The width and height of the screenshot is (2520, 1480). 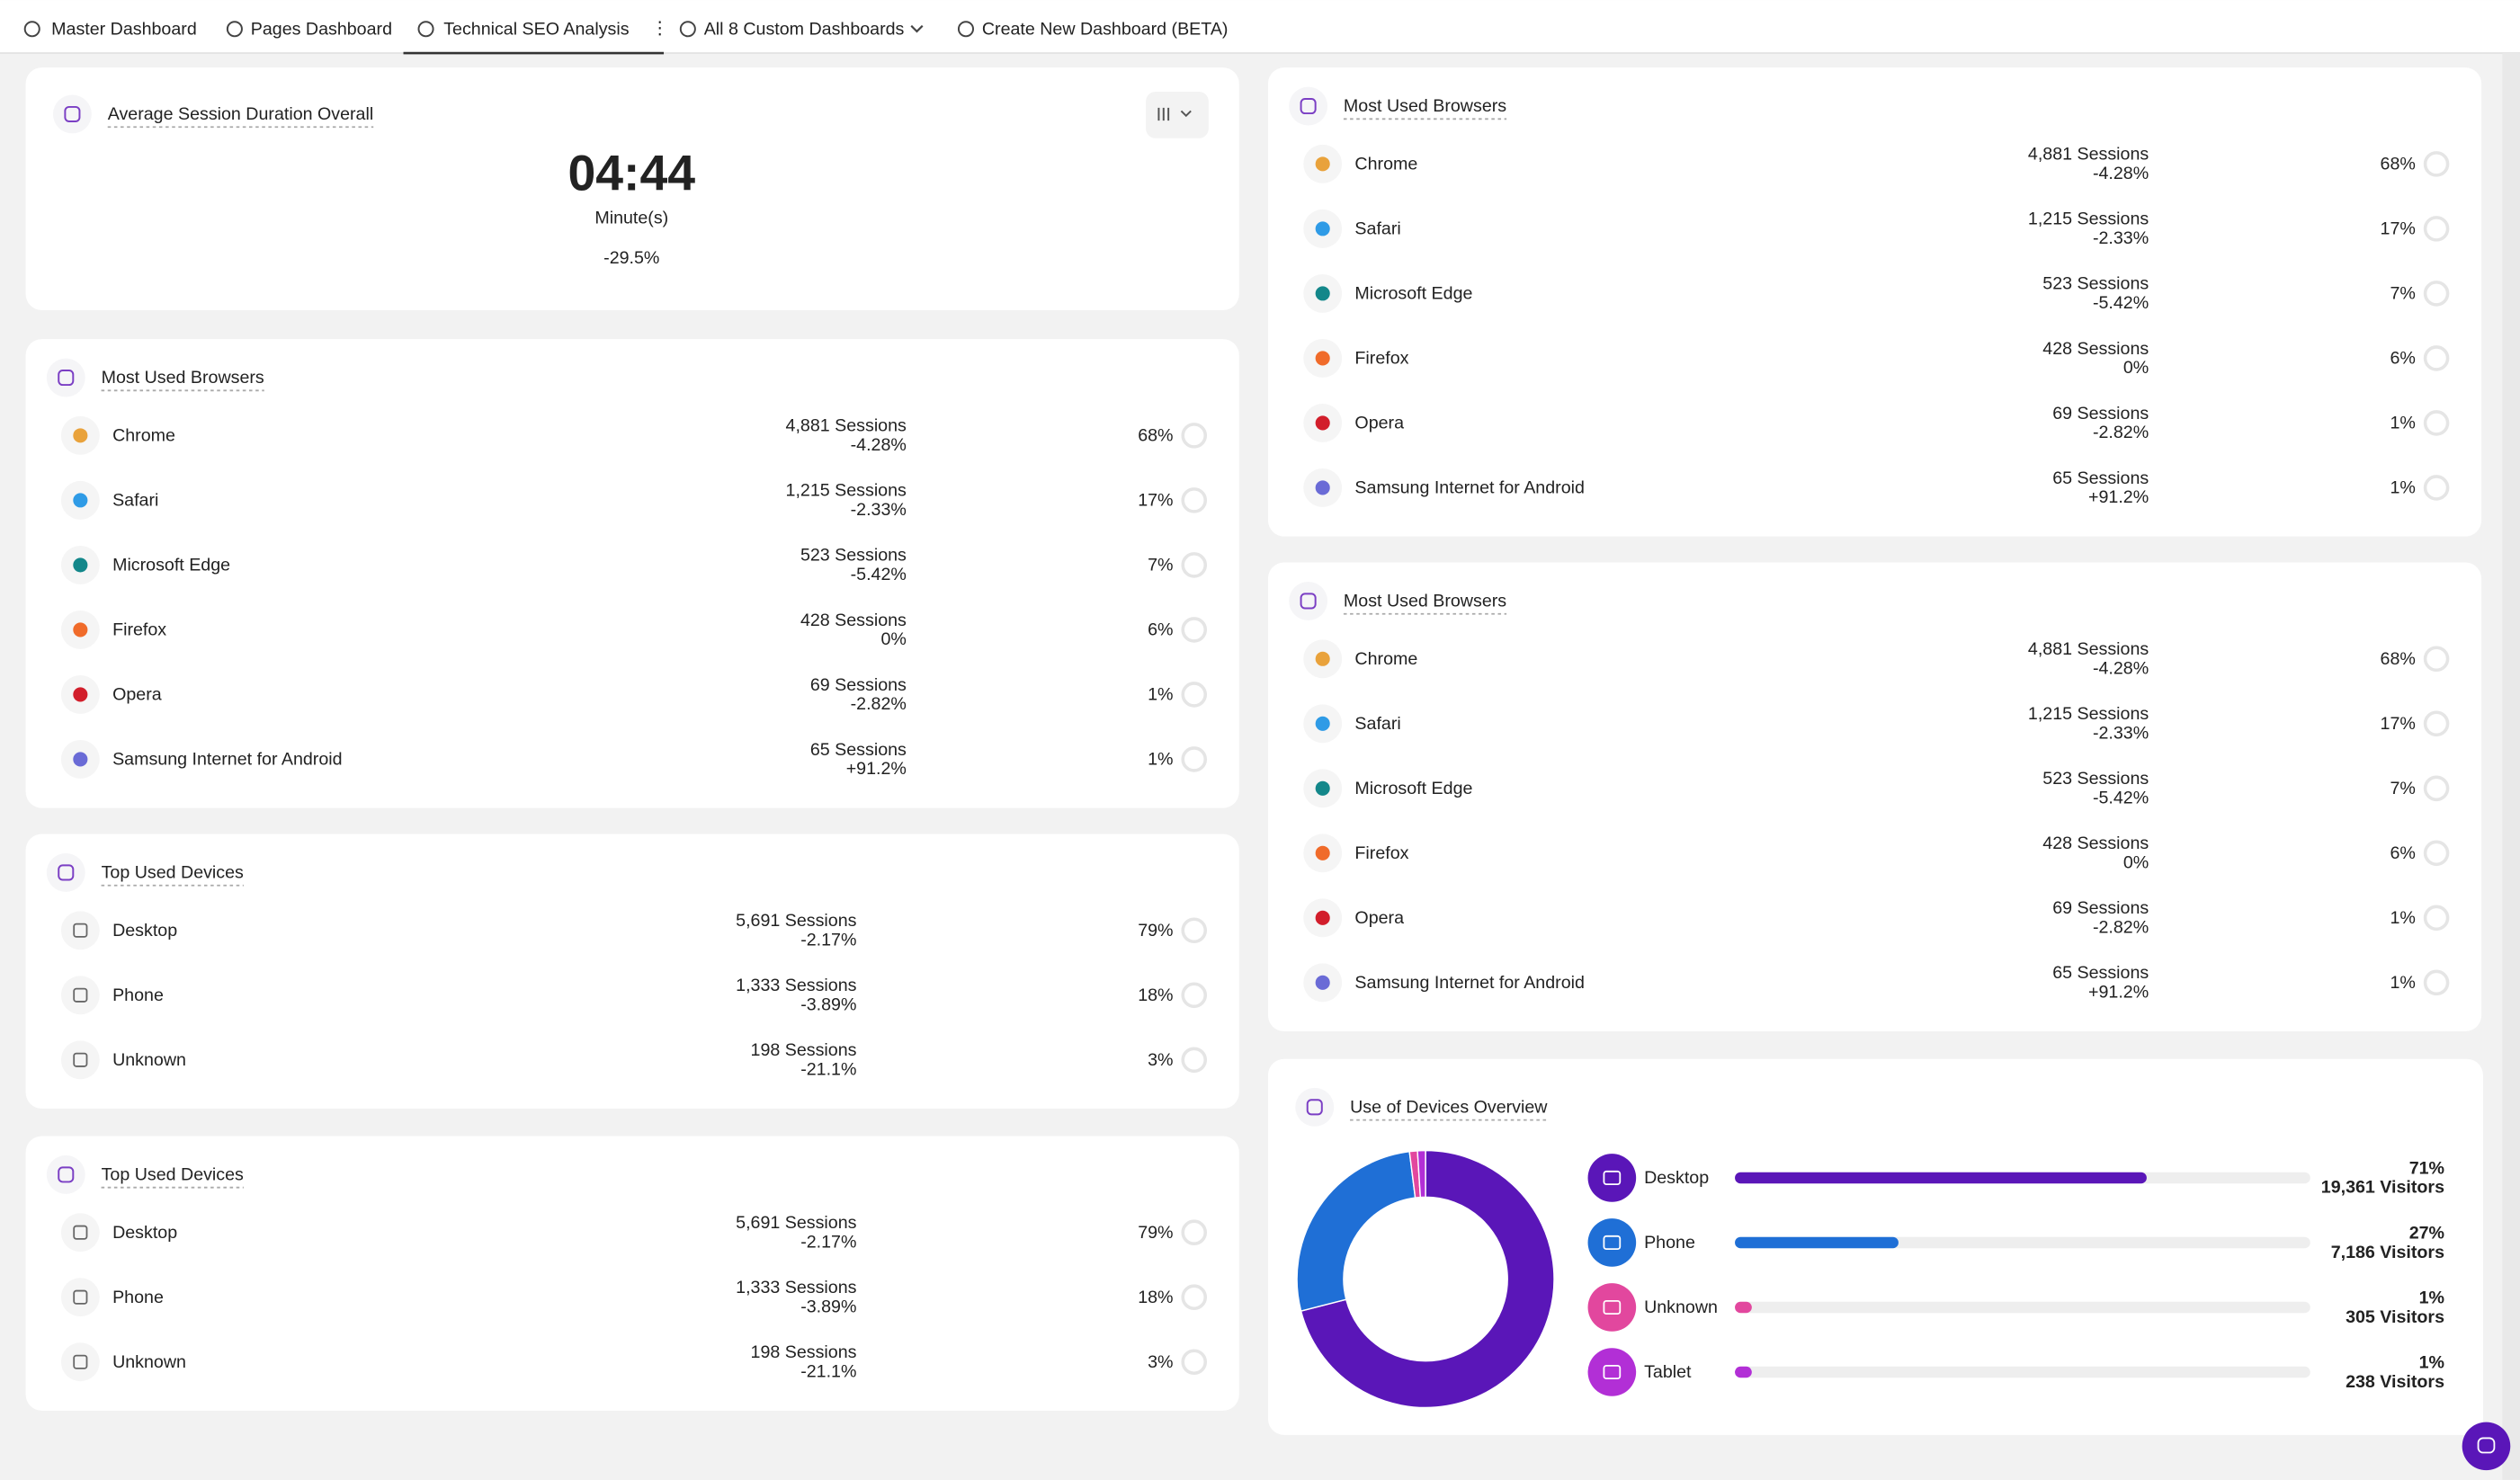 What do you see at coordinates (631, 218) in the screenshot?
I see `session-unit: Minute(s)` at bounding box center [631, 218].